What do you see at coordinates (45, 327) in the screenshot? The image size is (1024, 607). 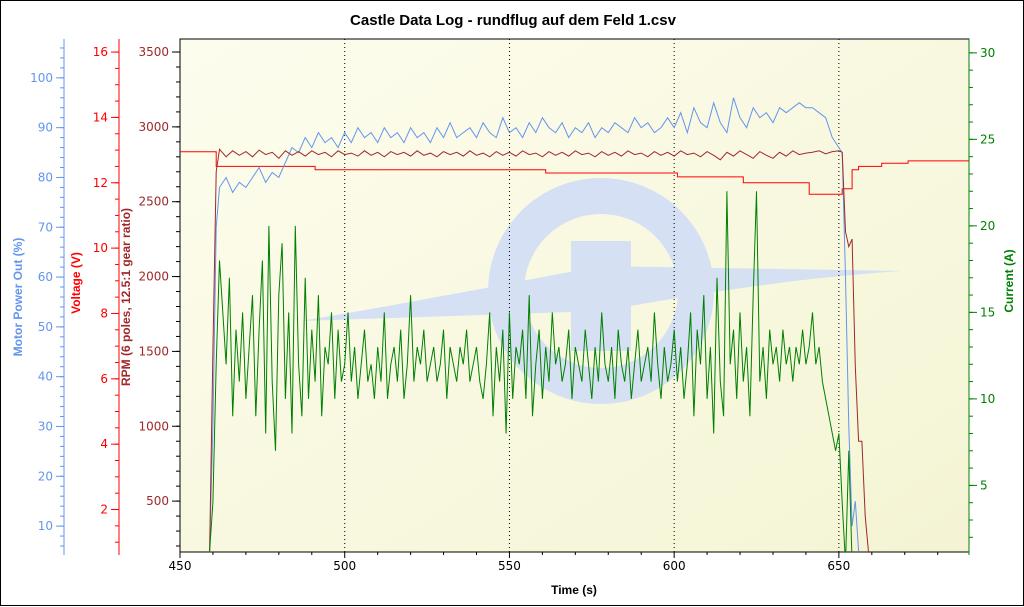 I see `power-tick-label: 50` at bounding box center [45, 327].